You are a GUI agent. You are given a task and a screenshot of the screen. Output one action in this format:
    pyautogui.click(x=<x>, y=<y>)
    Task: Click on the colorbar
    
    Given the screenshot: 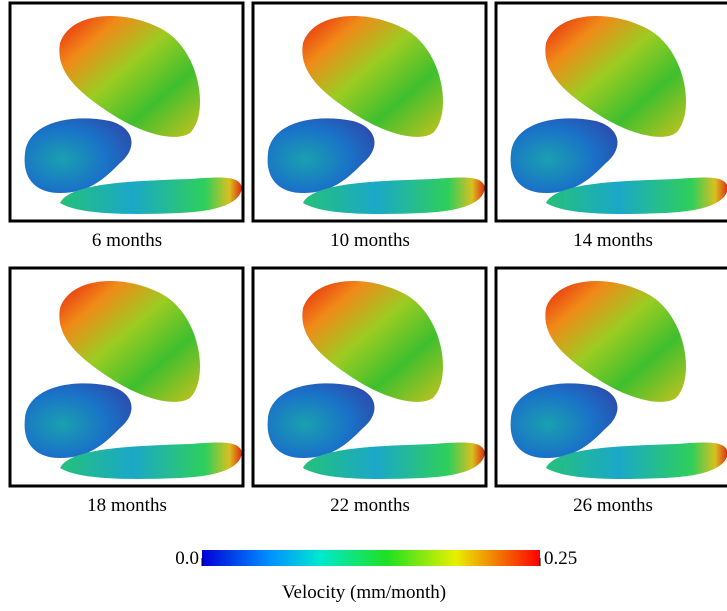 What is the action you would take?
    pyautogui.click(x=371, y=558)
    